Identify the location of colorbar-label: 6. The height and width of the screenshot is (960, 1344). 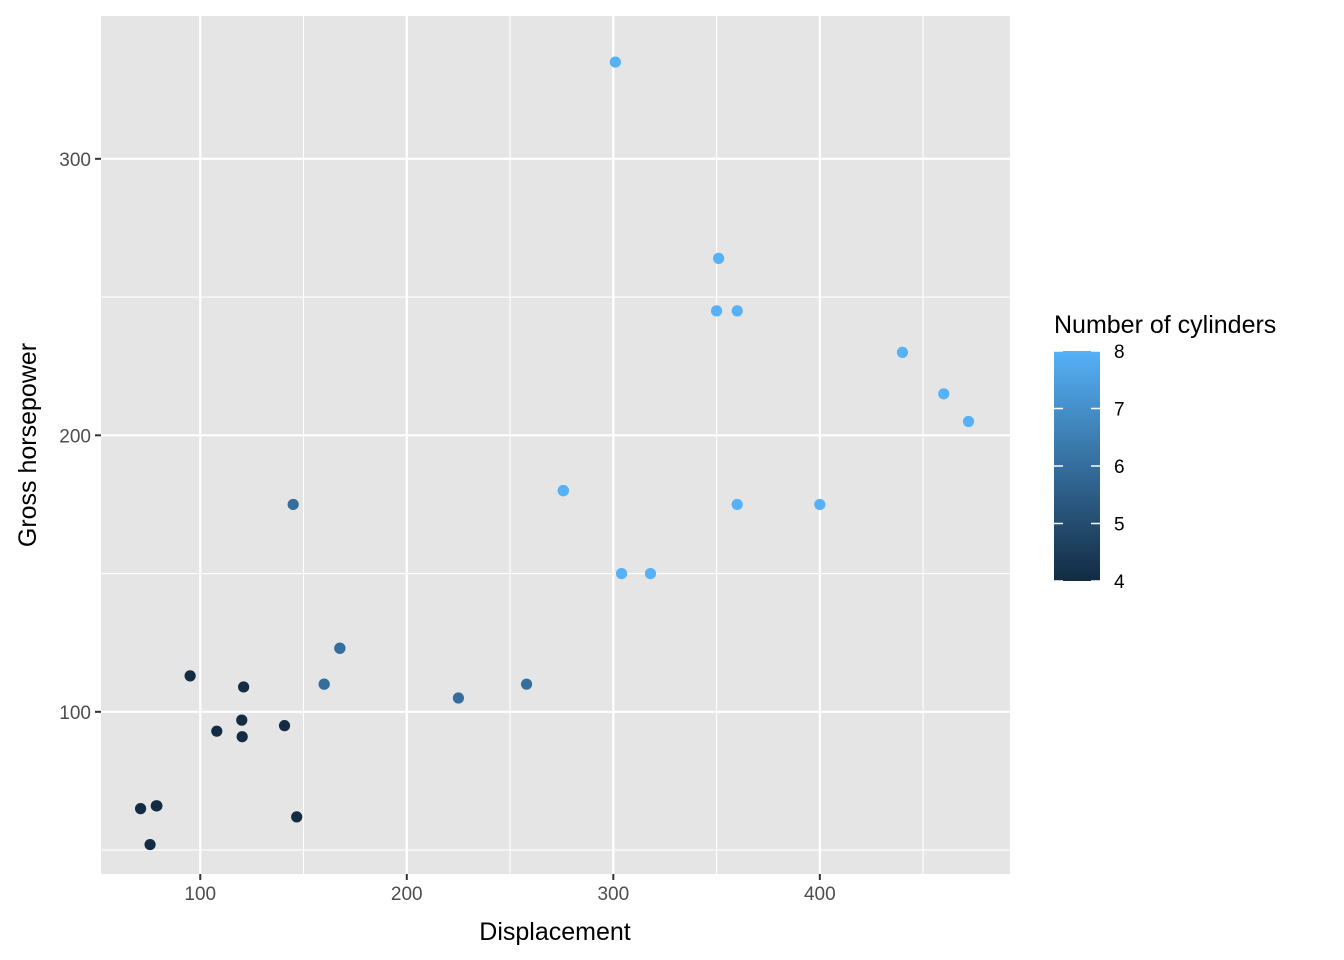
(1119, 467).